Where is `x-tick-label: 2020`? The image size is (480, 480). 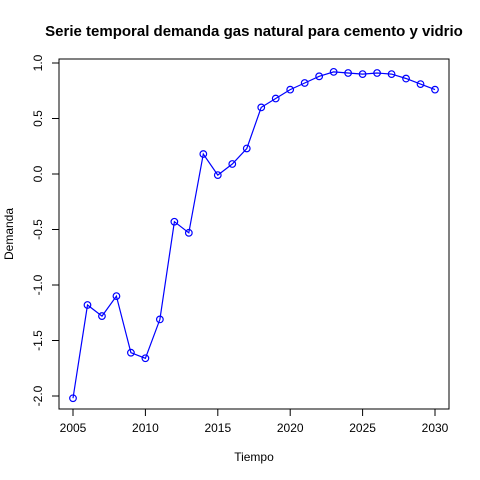
x-tick-label: 2020 is located at coordinates (290, 428).